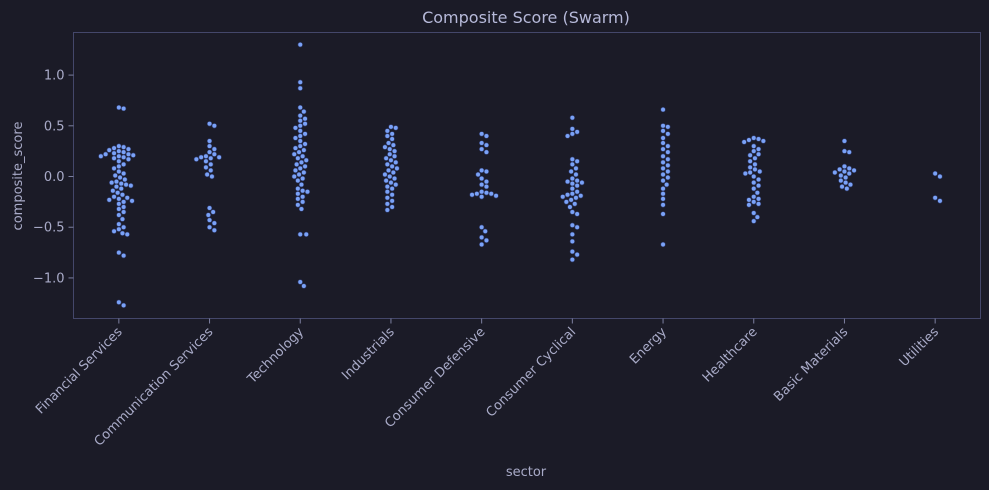 This screenshot has height=490, width=989. I want to click on y-tick-label: −1.0, so click(49, 278).